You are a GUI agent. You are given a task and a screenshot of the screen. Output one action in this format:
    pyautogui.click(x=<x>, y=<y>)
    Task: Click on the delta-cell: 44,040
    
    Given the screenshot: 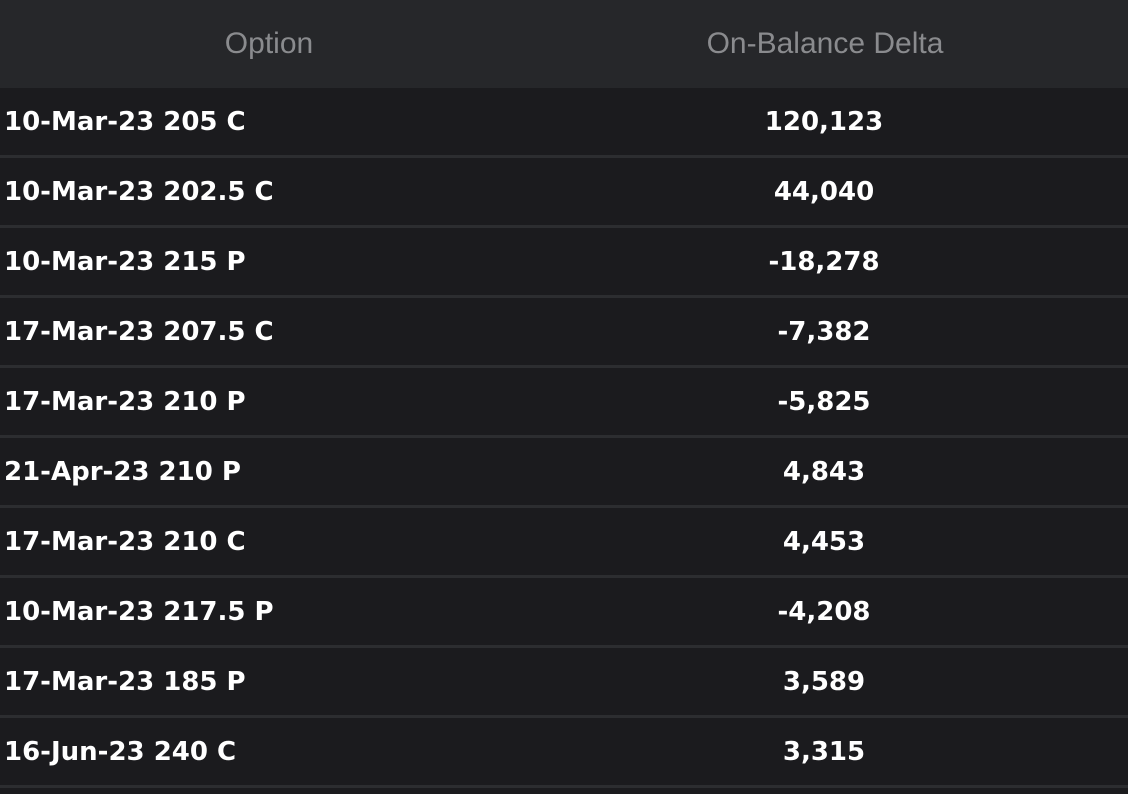 What is the action you would take?
    pyautogui.click(x=824, y=191)
    